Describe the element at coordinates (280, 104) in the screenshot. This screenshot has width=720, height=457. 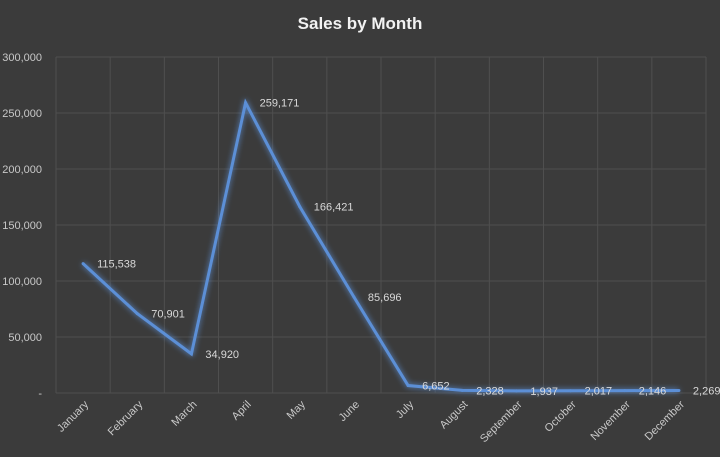
I see `data-label: 259,171` at that location.